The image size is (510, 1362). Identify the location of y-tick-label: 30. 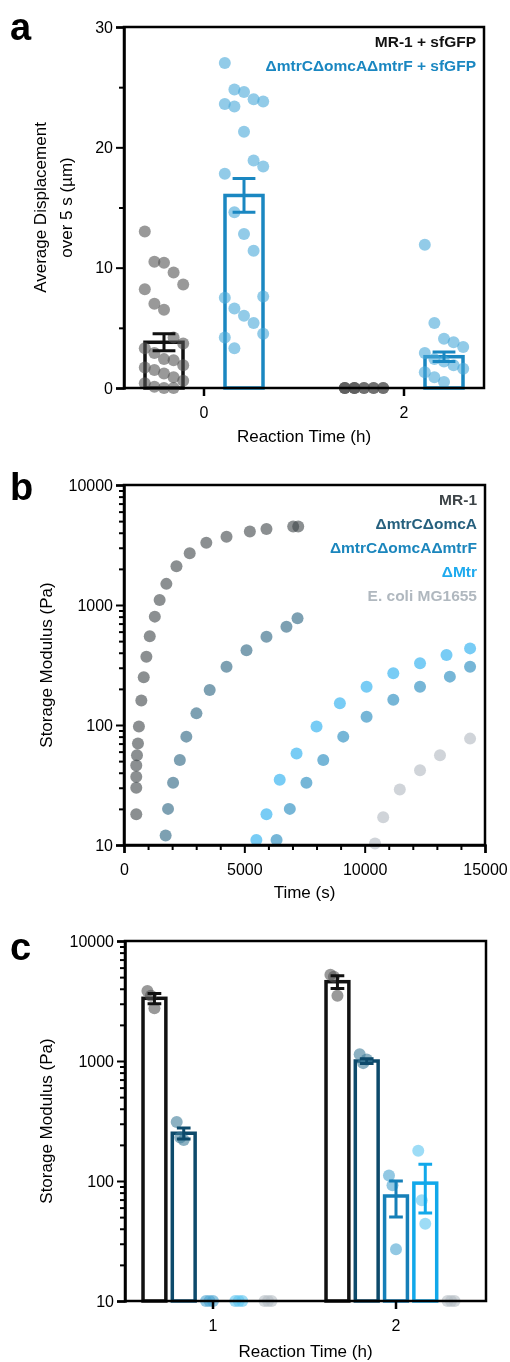
(104, 27).